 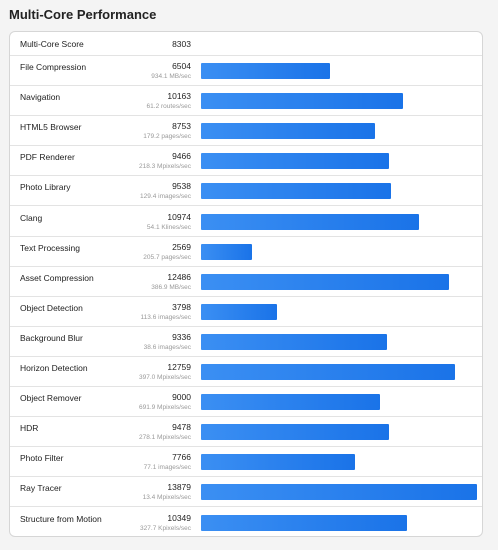 I want to click on benchmark-row: Text Processing 2569 205.7 pages/sec, so click(x=246, y=252).